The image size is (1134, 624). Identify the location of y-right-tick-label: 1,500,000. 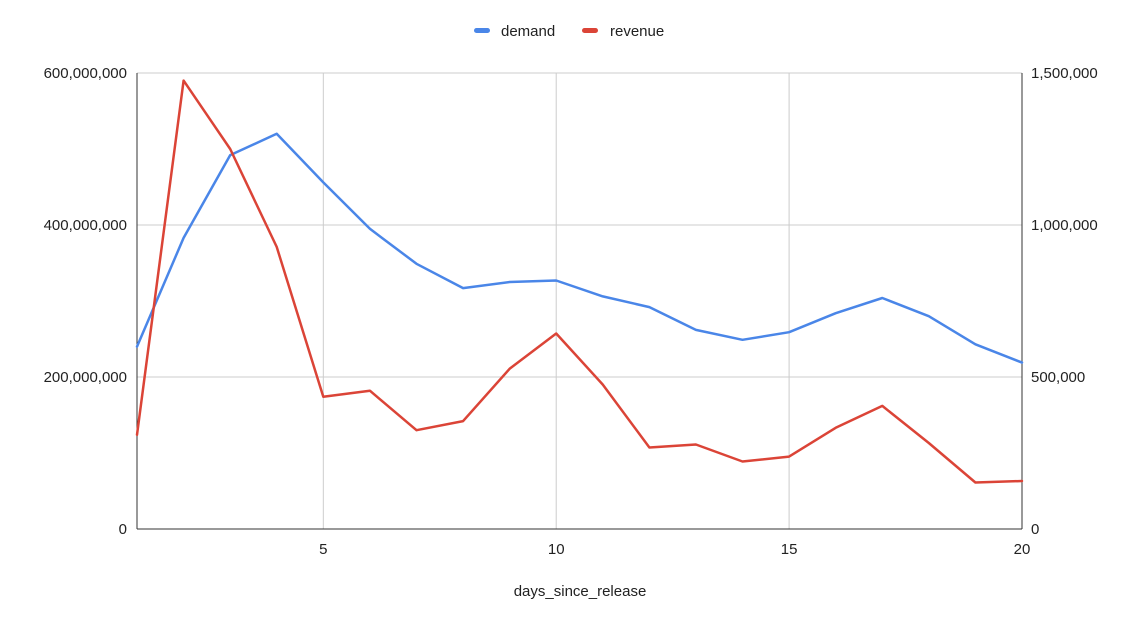
(1064, 73).